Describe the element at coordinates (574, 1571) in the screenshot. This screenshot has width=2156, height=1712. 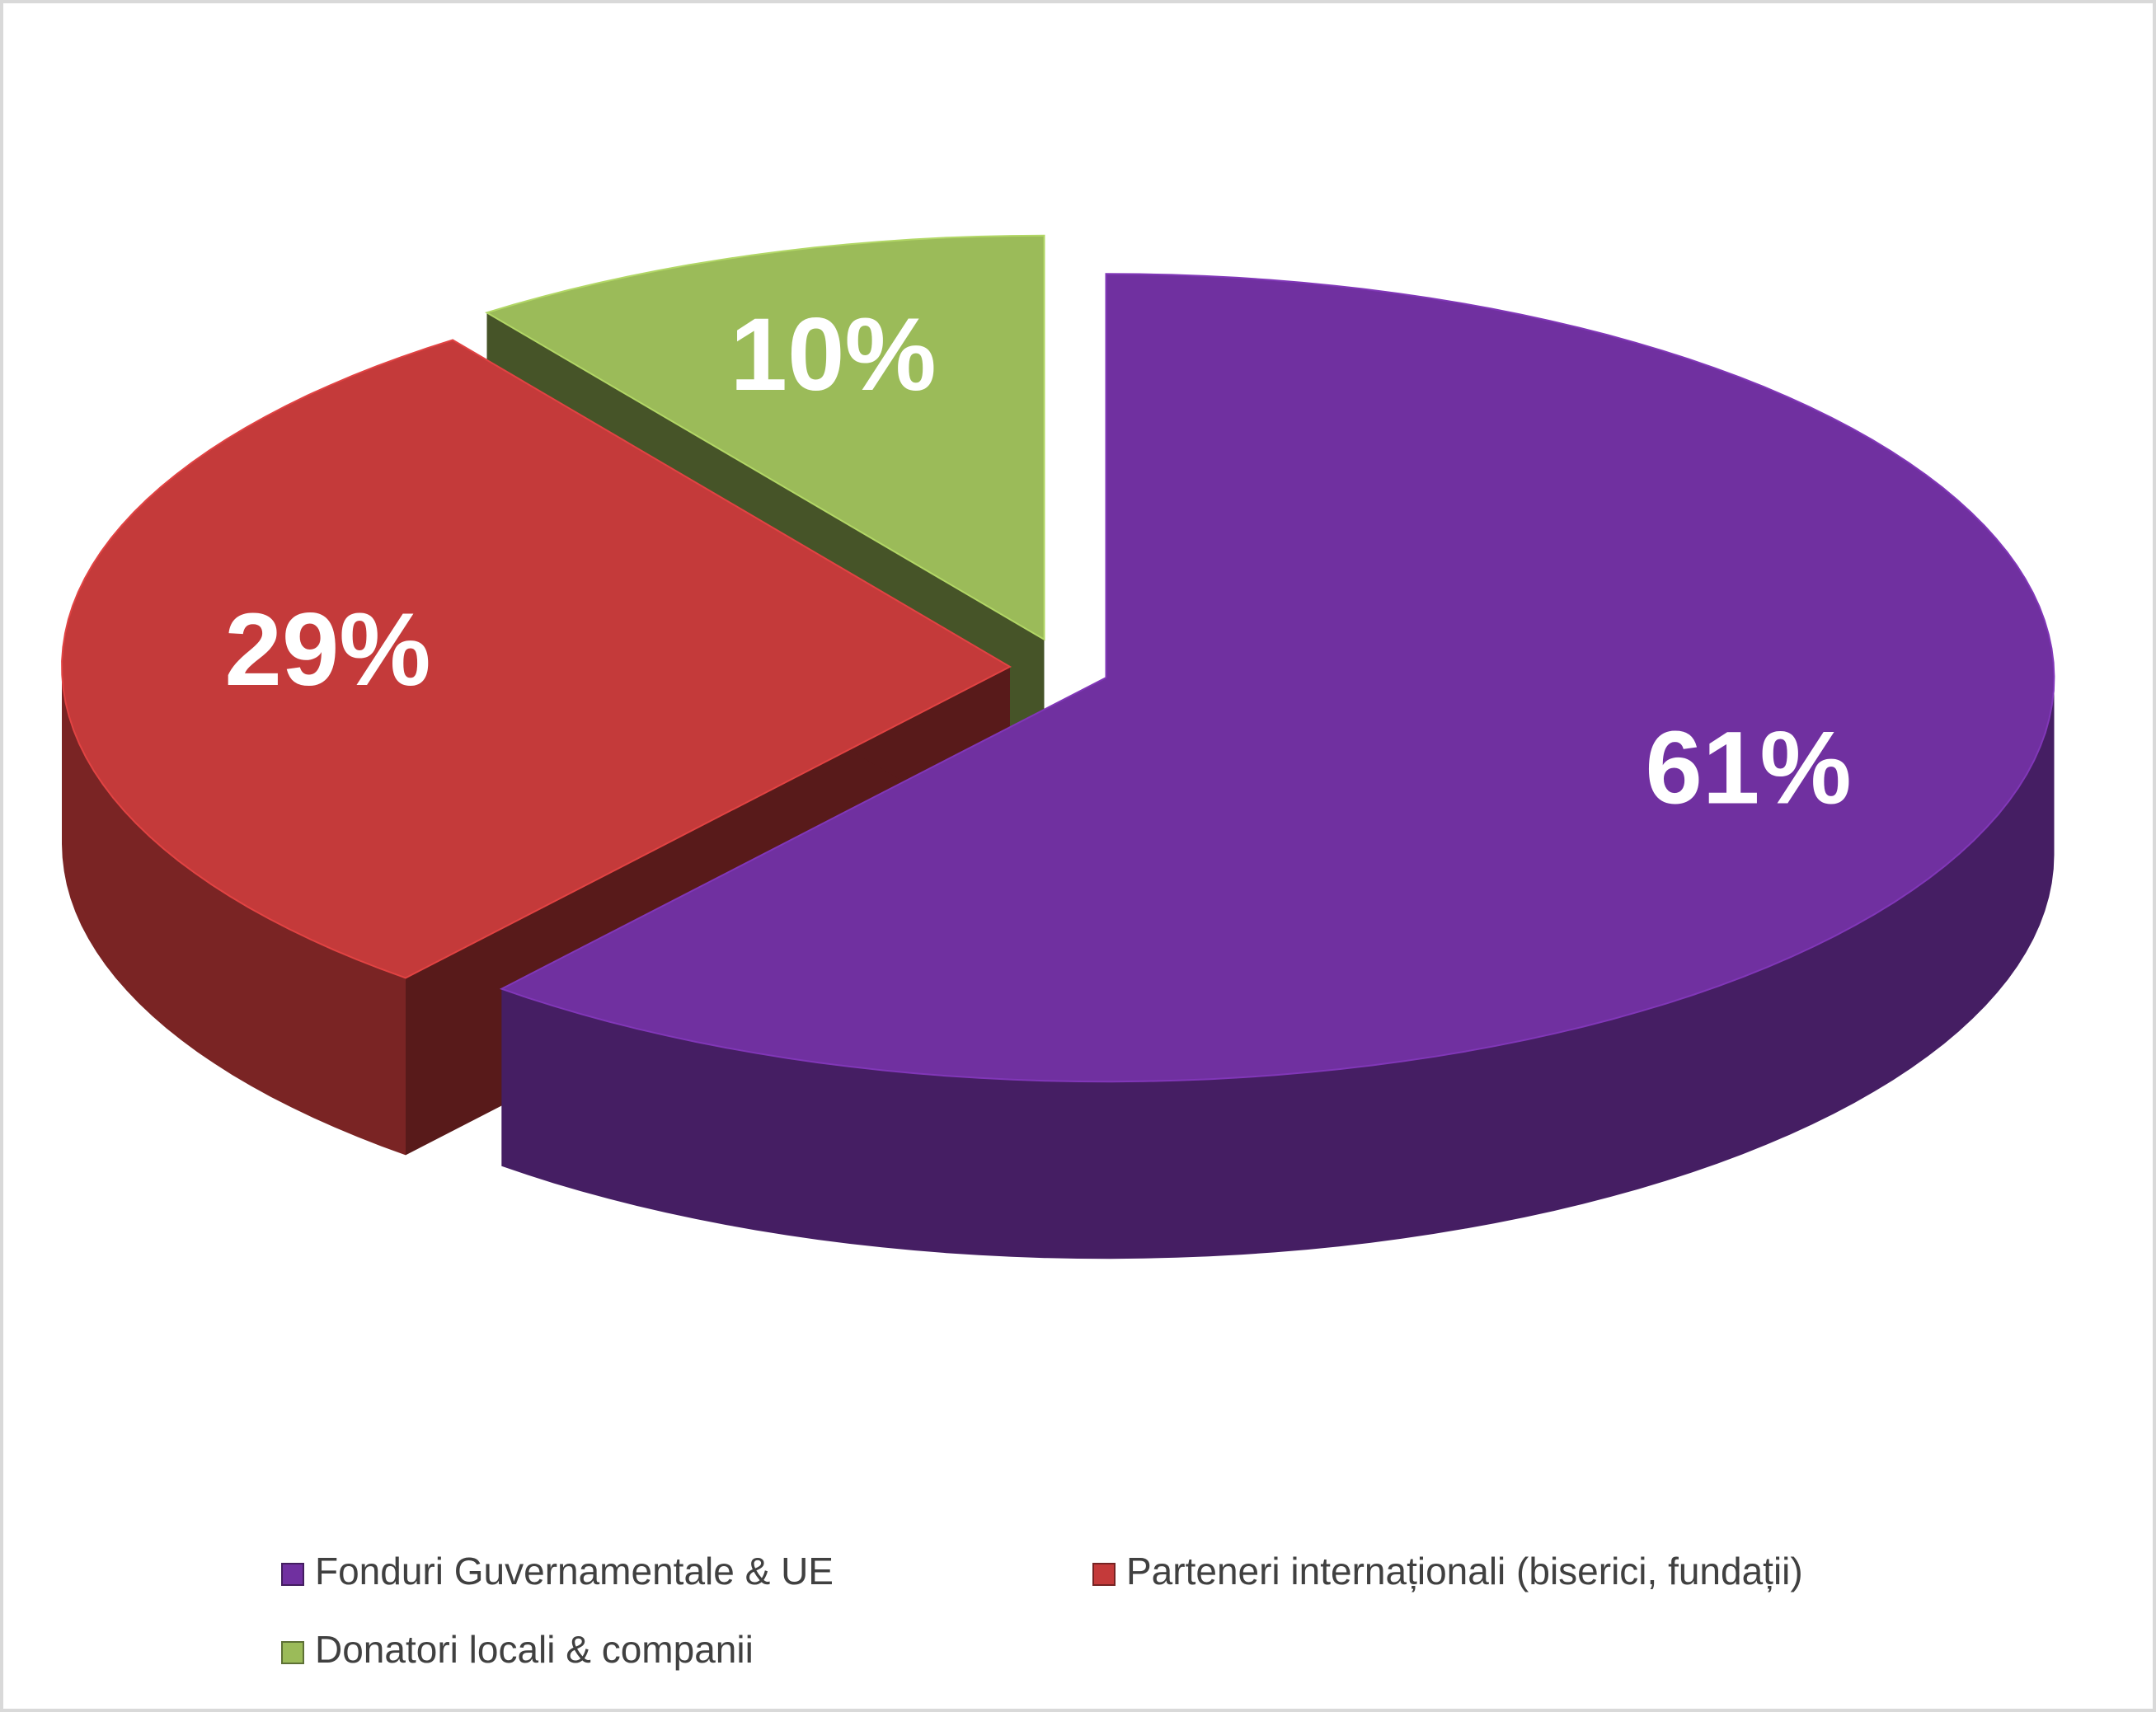
I see `legend-label: Fonduri Guvernamentale & UE` at that location.